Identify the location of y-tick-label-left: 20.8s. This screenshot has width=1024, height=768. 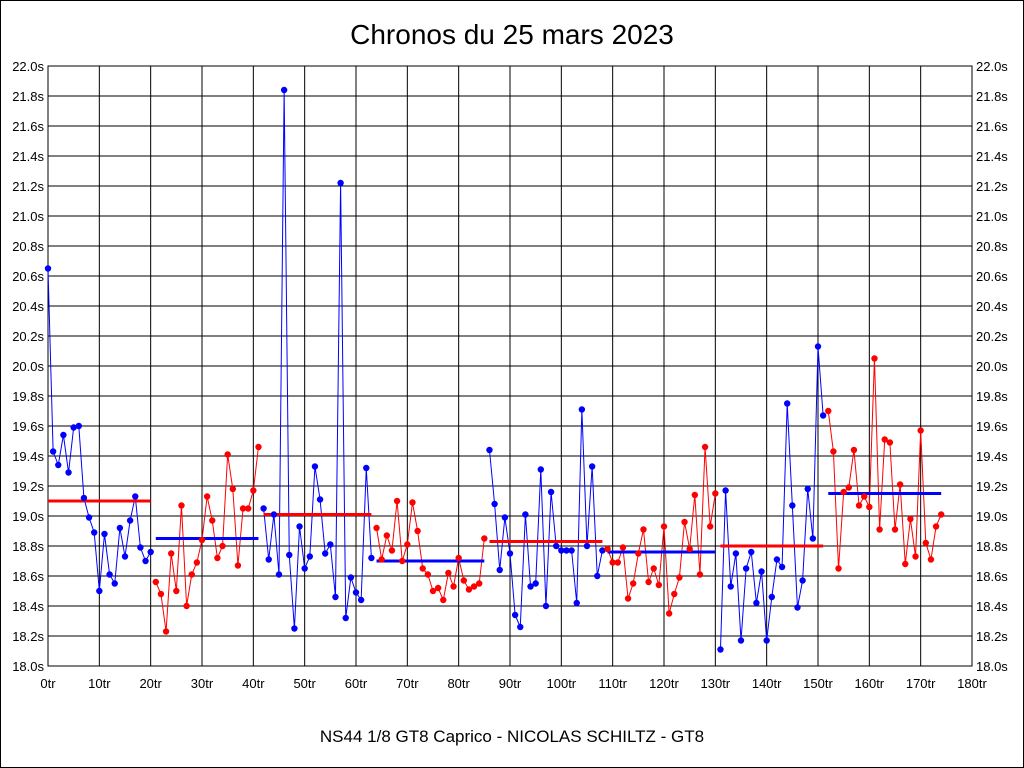
(28, 246).